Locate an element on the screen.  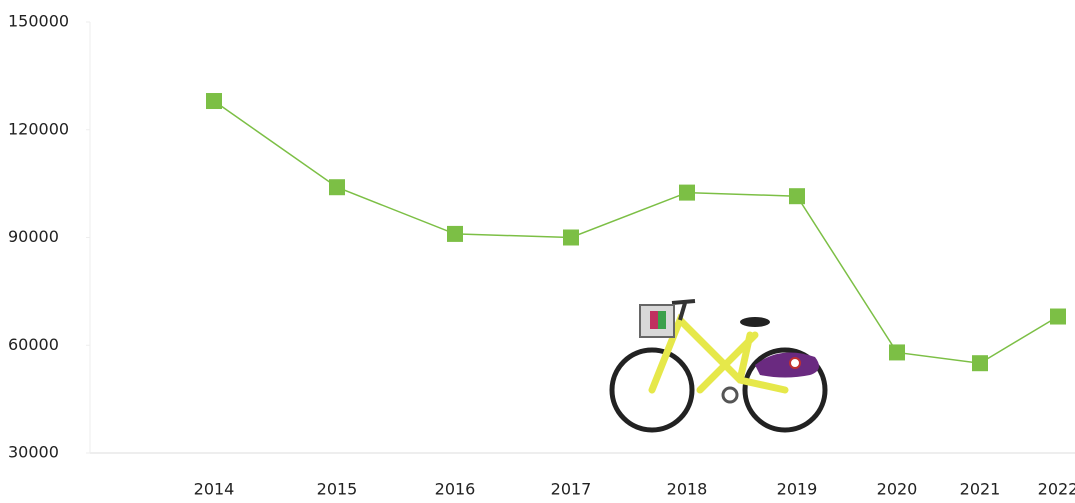
y-tick-label: 60000 is located at coordinates (33, 344).